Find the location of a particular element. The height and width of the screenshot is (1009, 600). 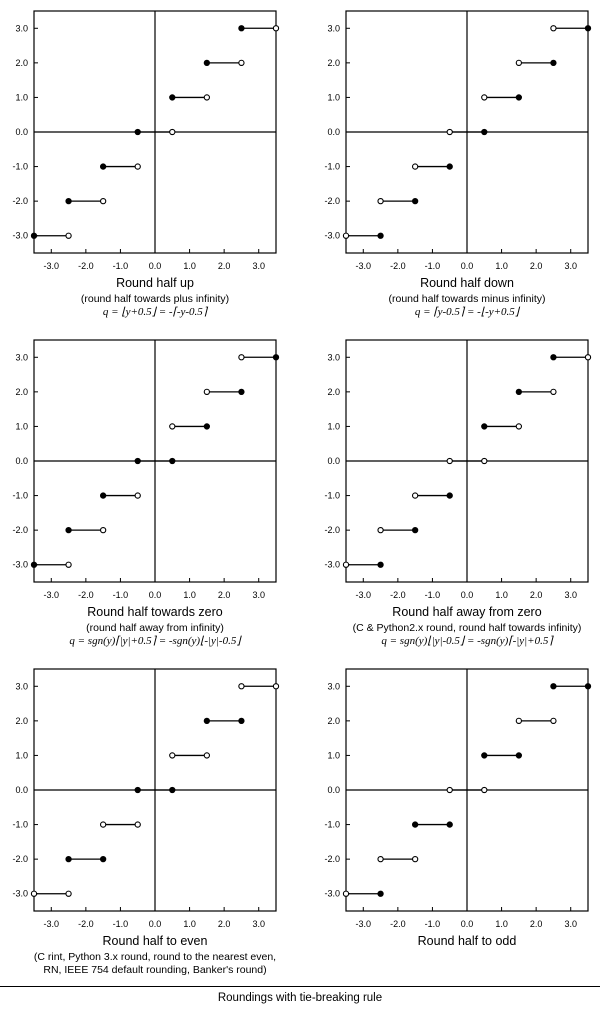

chart-subtitle: (round half towards minus infinity) is located at coordinates (467, 299).